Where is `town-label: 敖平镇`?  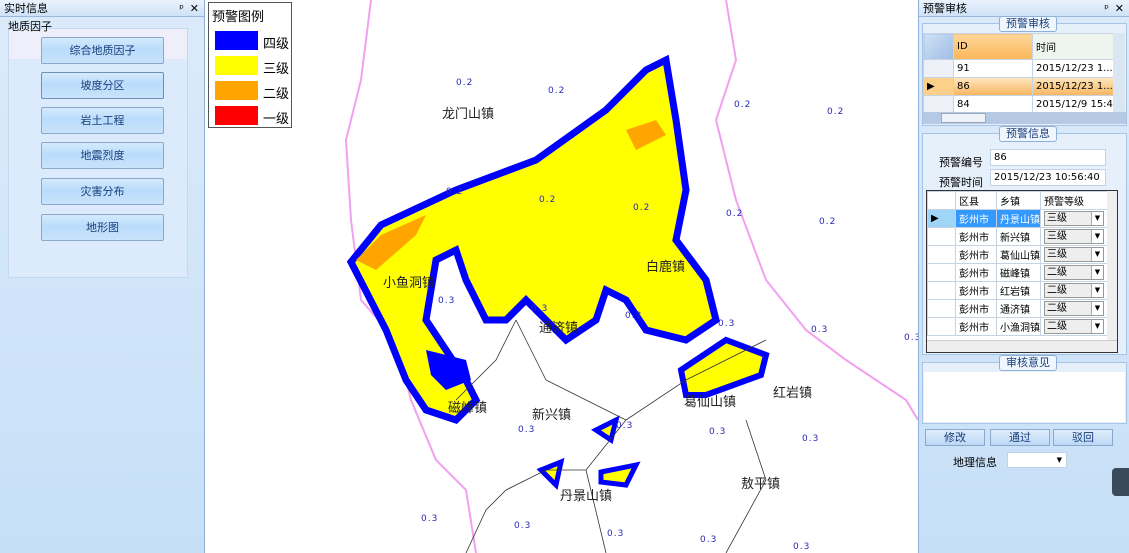
town-label: 敖平镇 is located at coordinates (761, 484).